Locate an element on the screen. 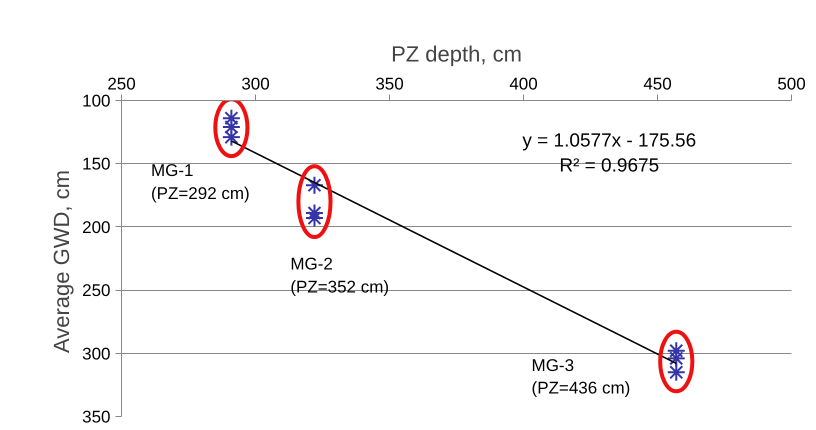 The width and height of the screenshot is (816, 430). x-tick-label: 250 is located at coordinates (121, 84).